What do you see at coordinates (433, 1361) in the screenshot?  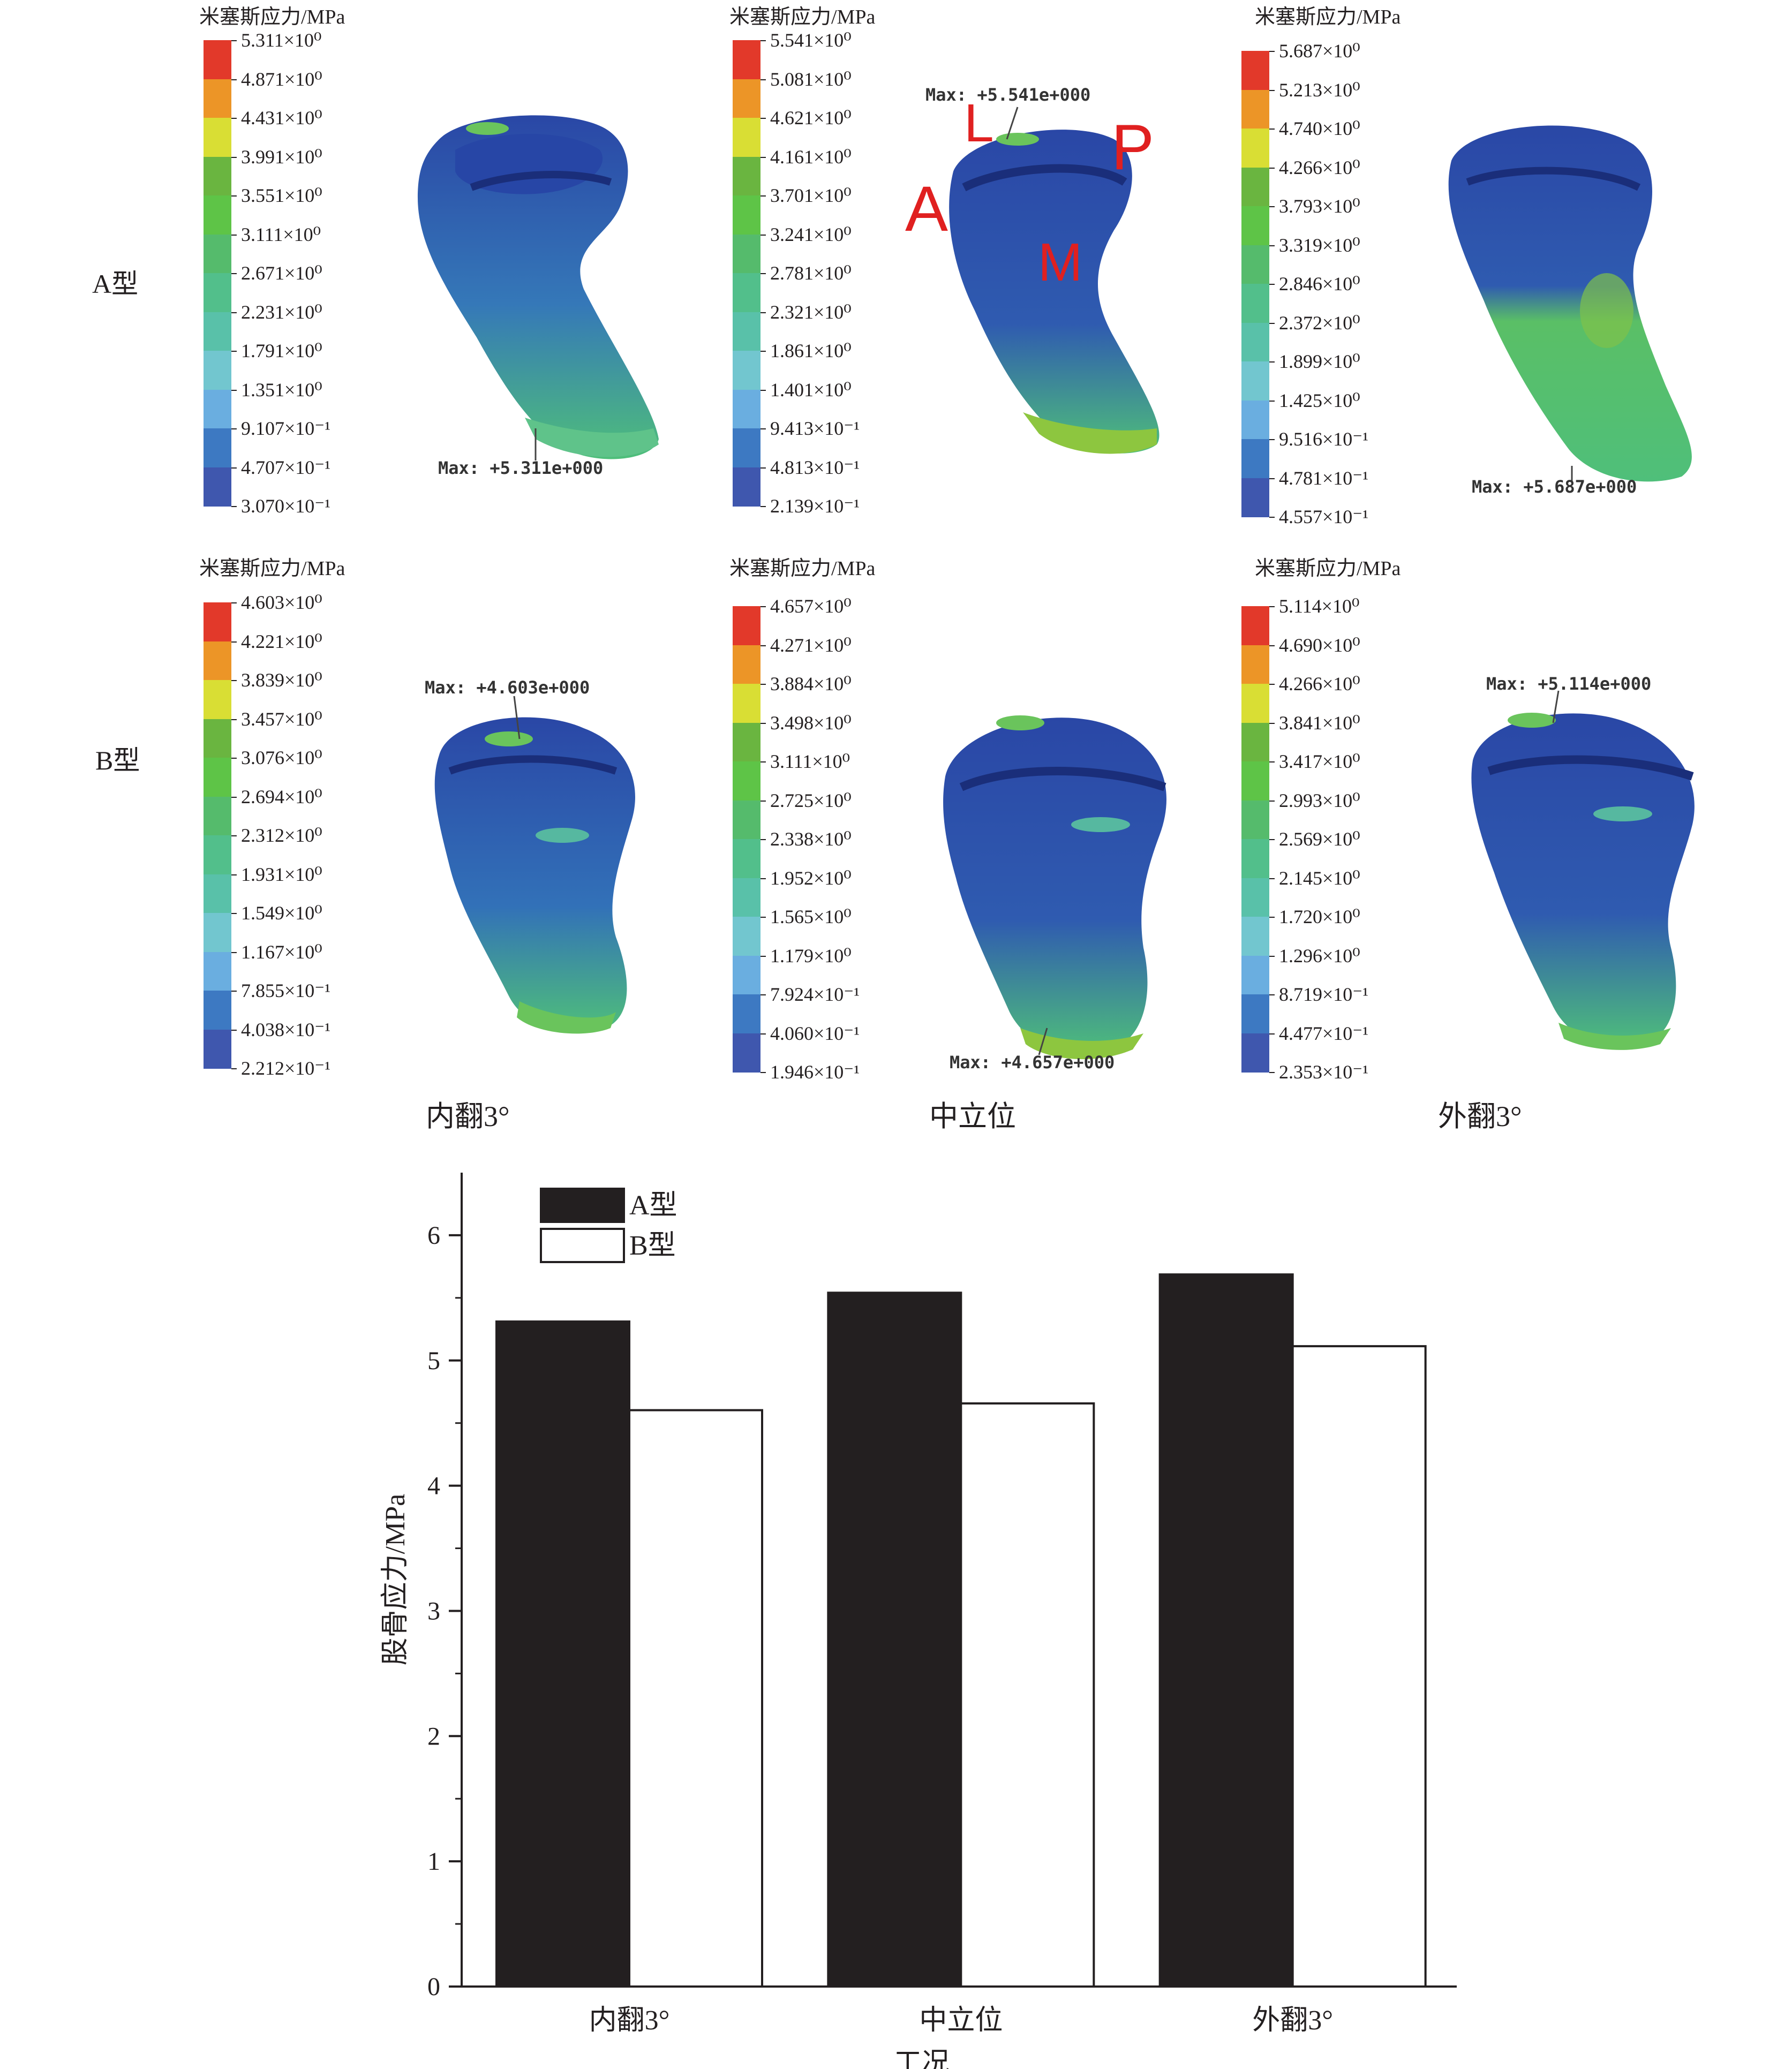 I see `y-tick-label: 5` at bounding box center [433, 1361].